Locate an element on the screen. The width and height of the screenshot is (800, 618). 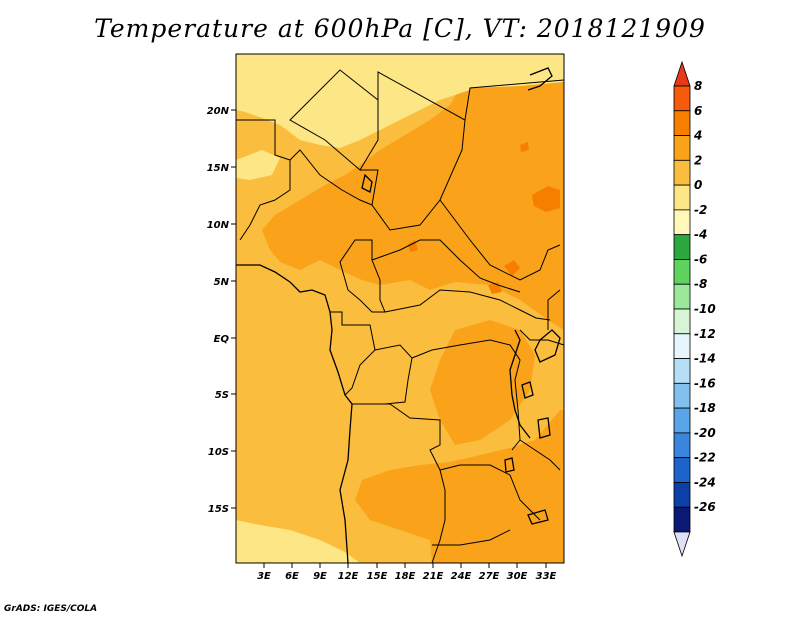
lon-label-9e: 9E is located at coordinates (320, 576).